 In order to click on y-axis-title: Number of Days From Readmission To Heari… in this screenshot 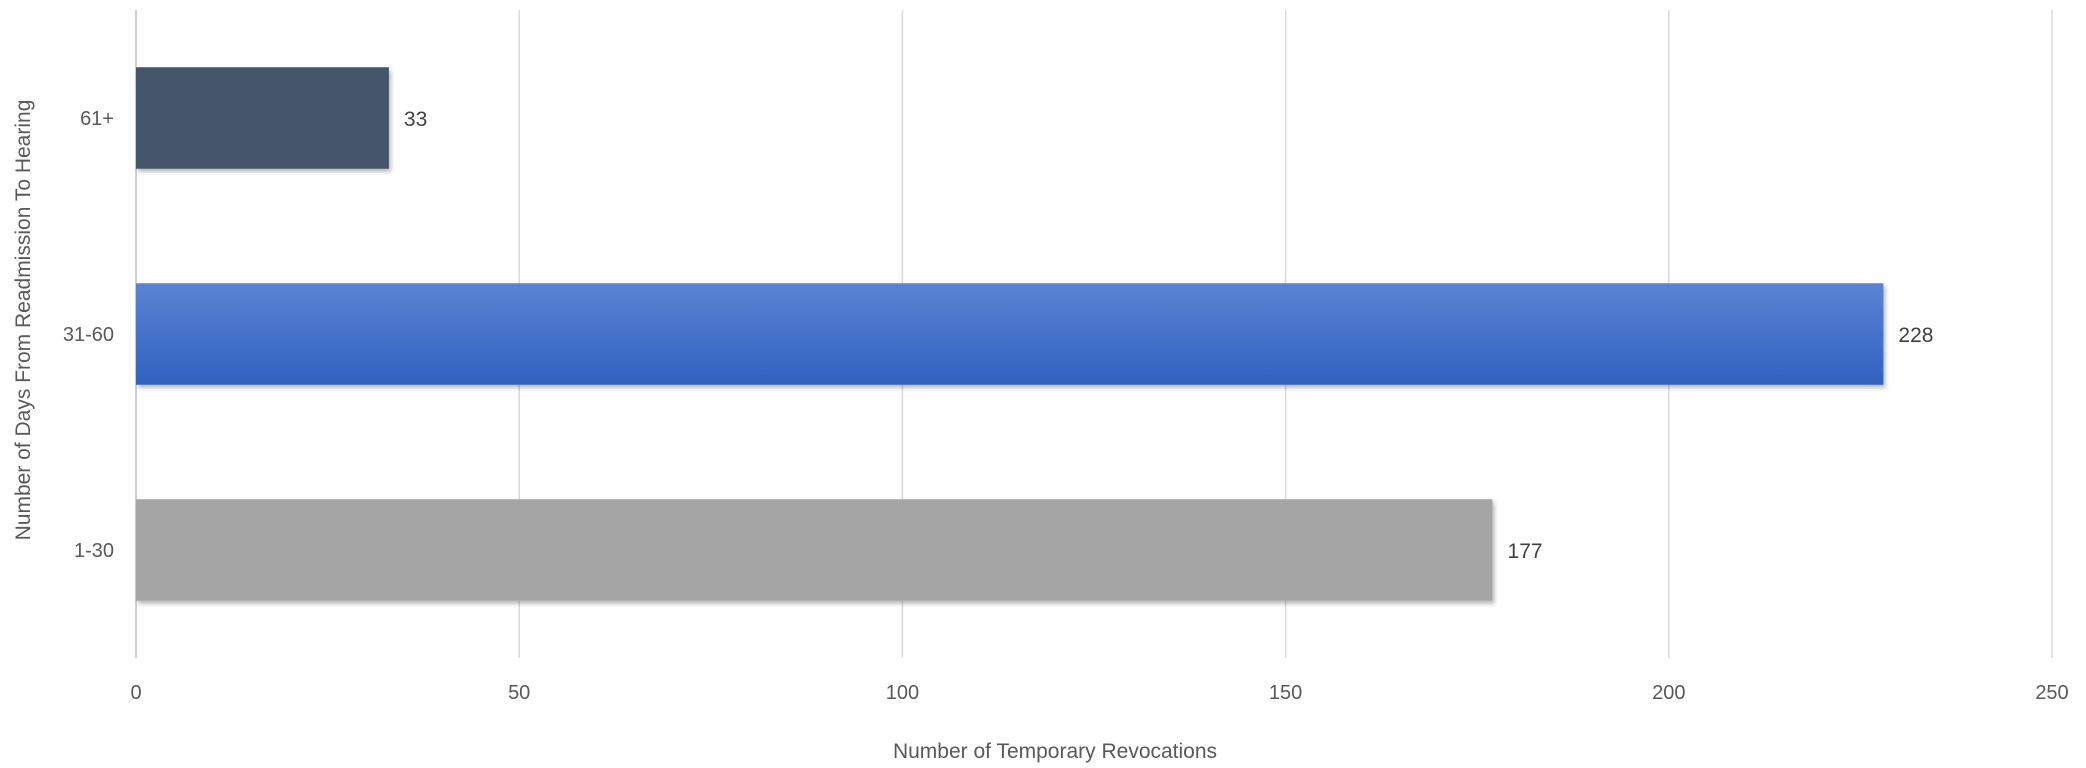, I will do `click(23, 320)`.